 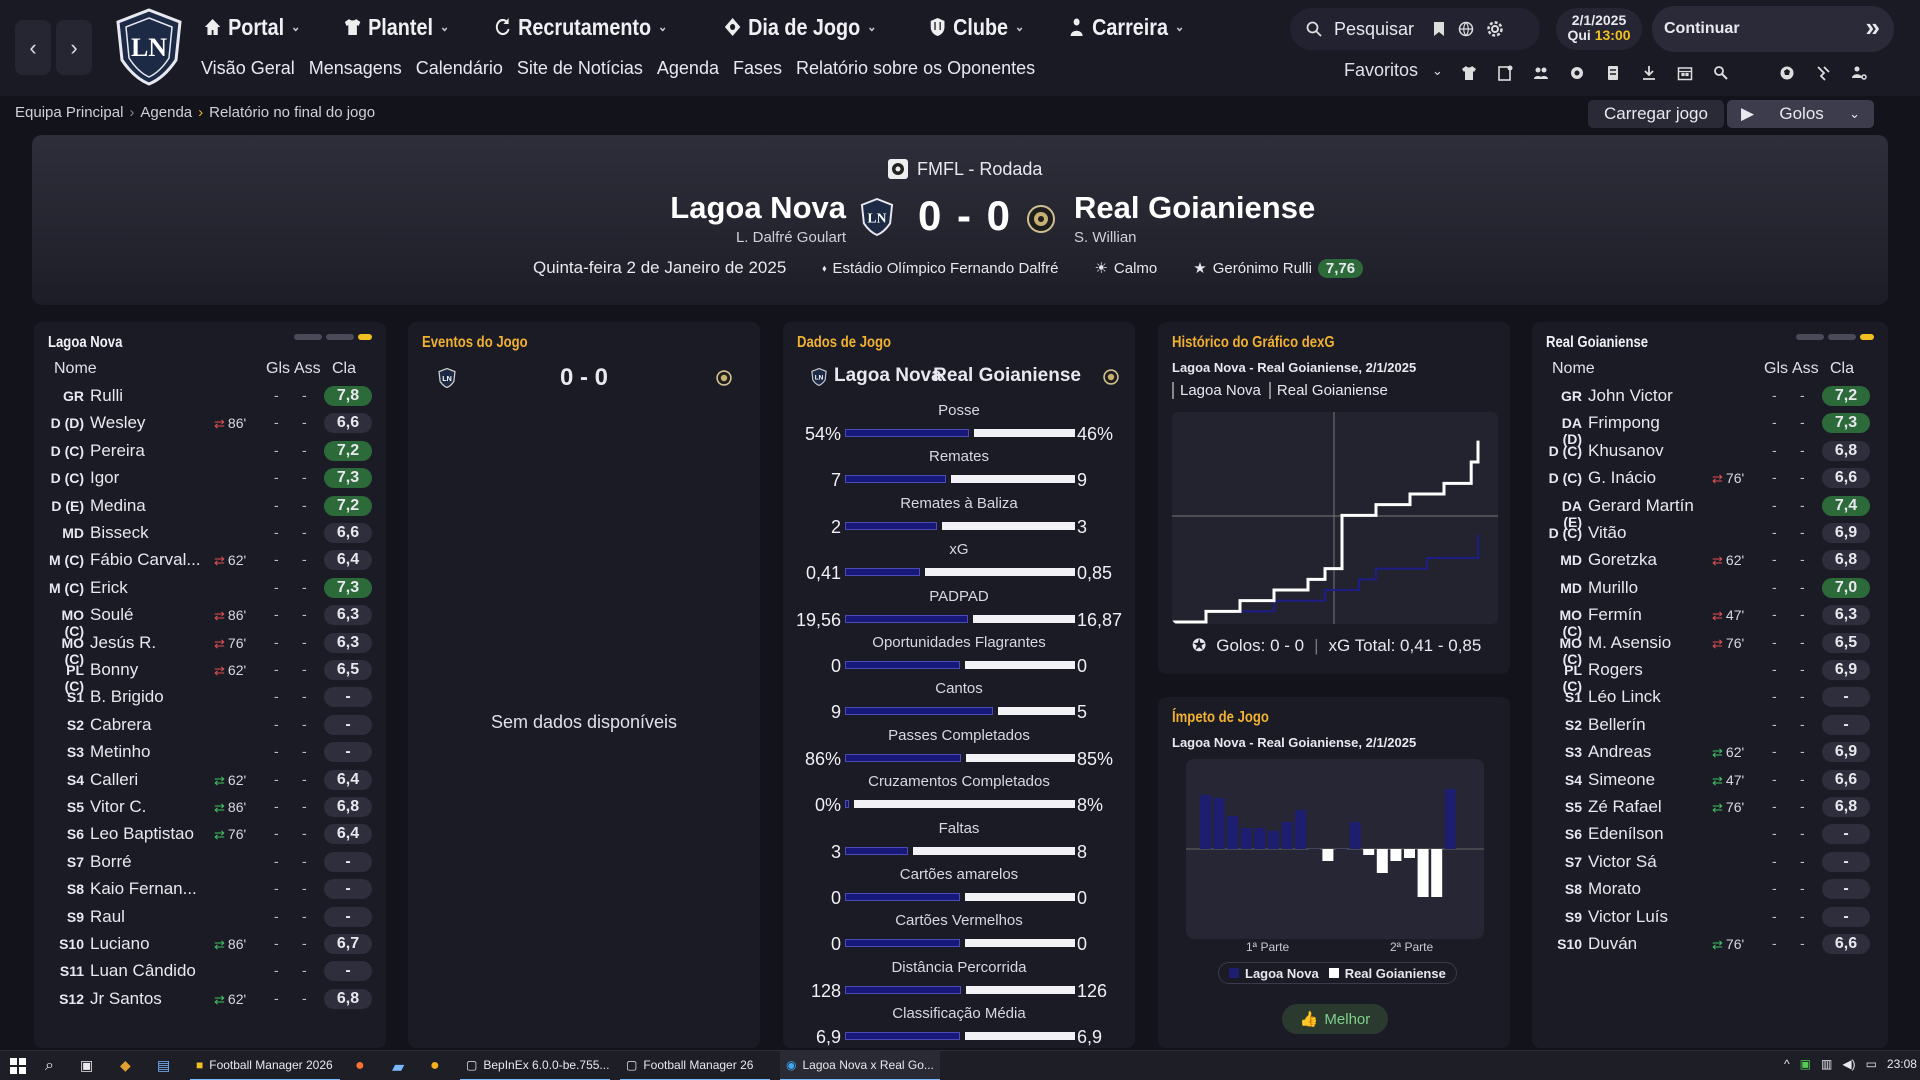 What do you see at coordinates (1630, 642) in the screenshot?
I see `player-name: M. Asensio` at bounding box center [1630, 642].